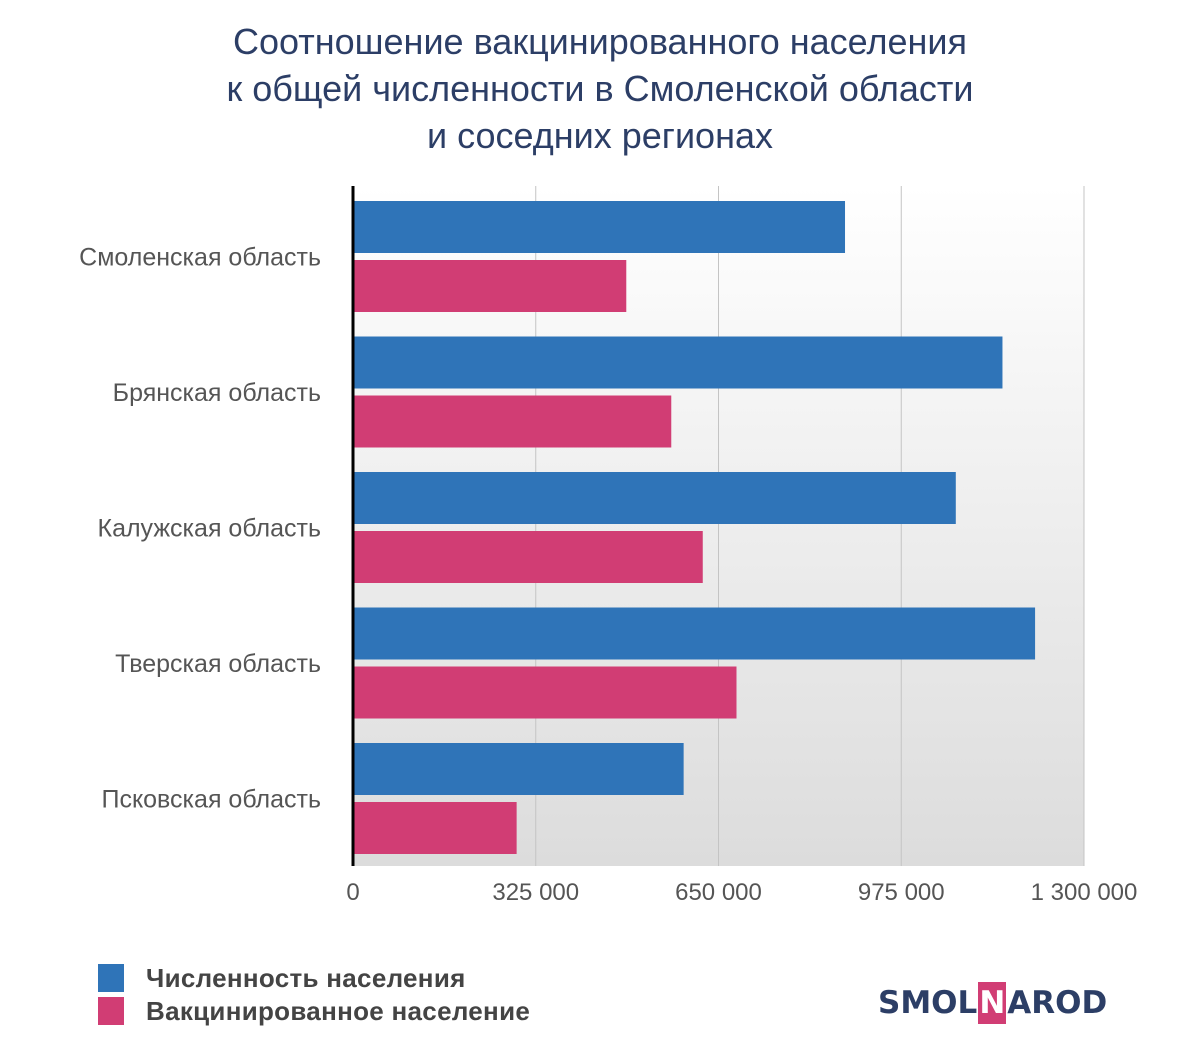 The width and height of the screenshot is (1200, 1063). Describe the element at coordinates (217, 393) in the screenshot. I see `y-category-label: Брянская область` at that location.